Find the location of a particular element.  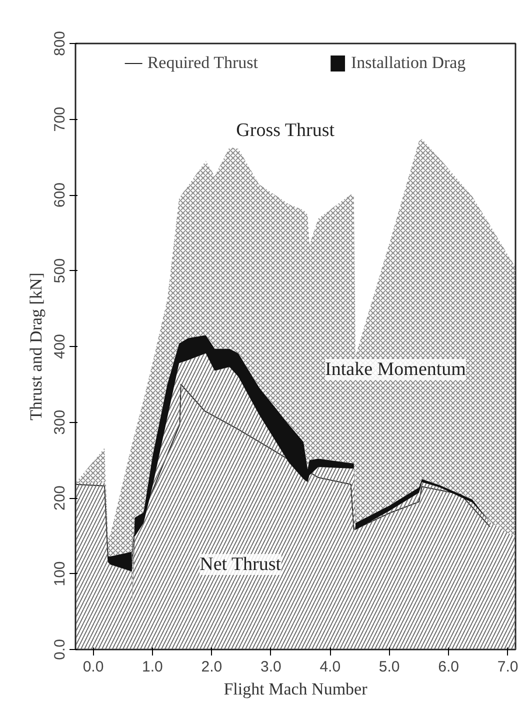

y-tick-label: 100 is located at coordinates (60, 573).